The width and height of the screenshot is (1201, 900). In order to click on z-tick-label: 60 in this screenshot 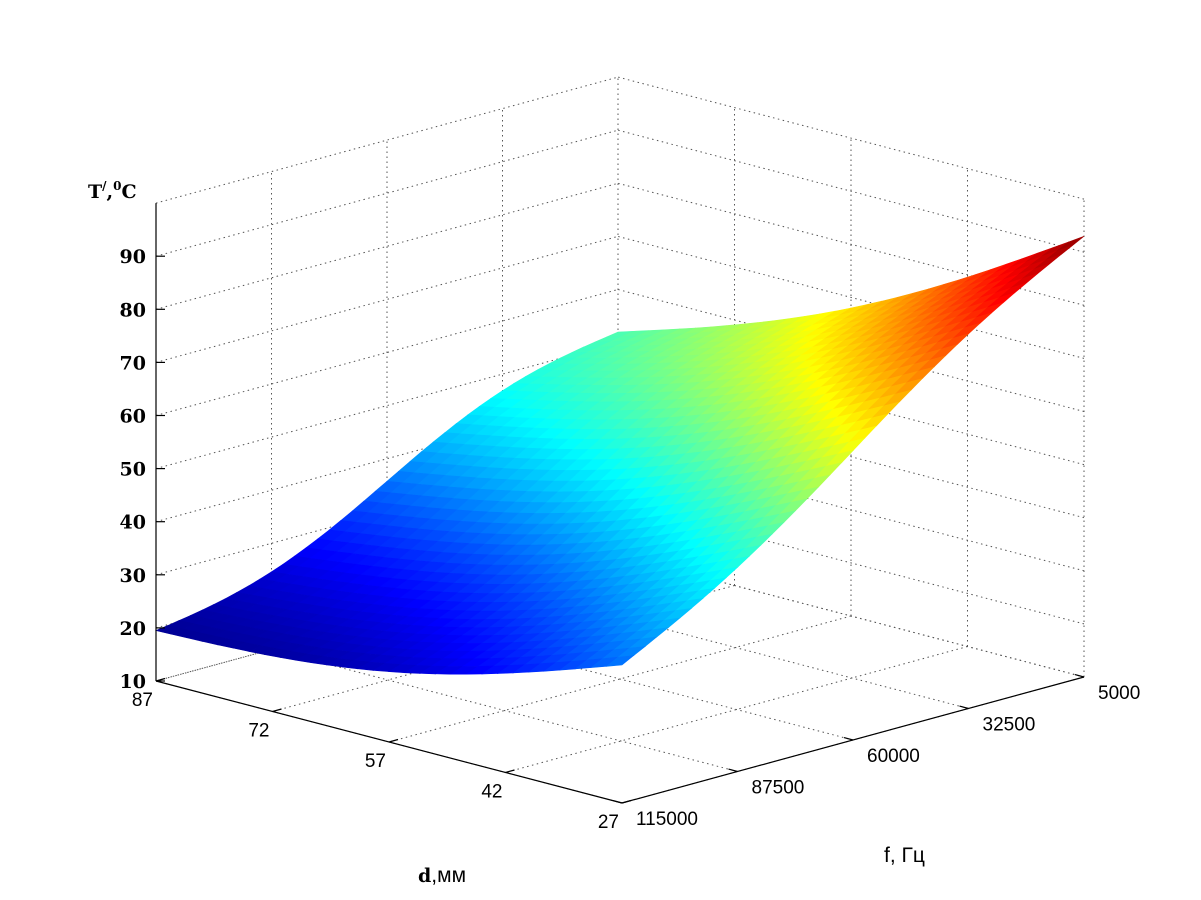, I will do `click(133, 417)`.